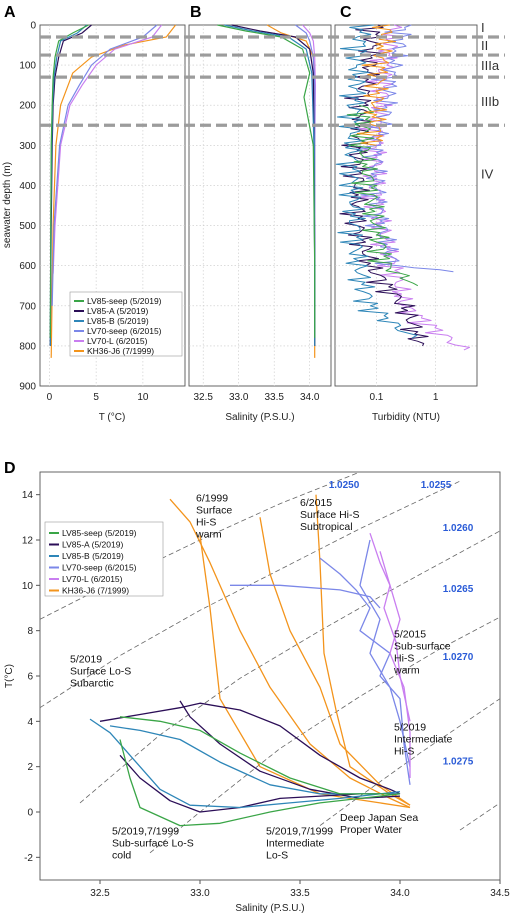 This screenshot has height=915, width=512. I want to click on tick-label-y: 500, so click(27, 226).